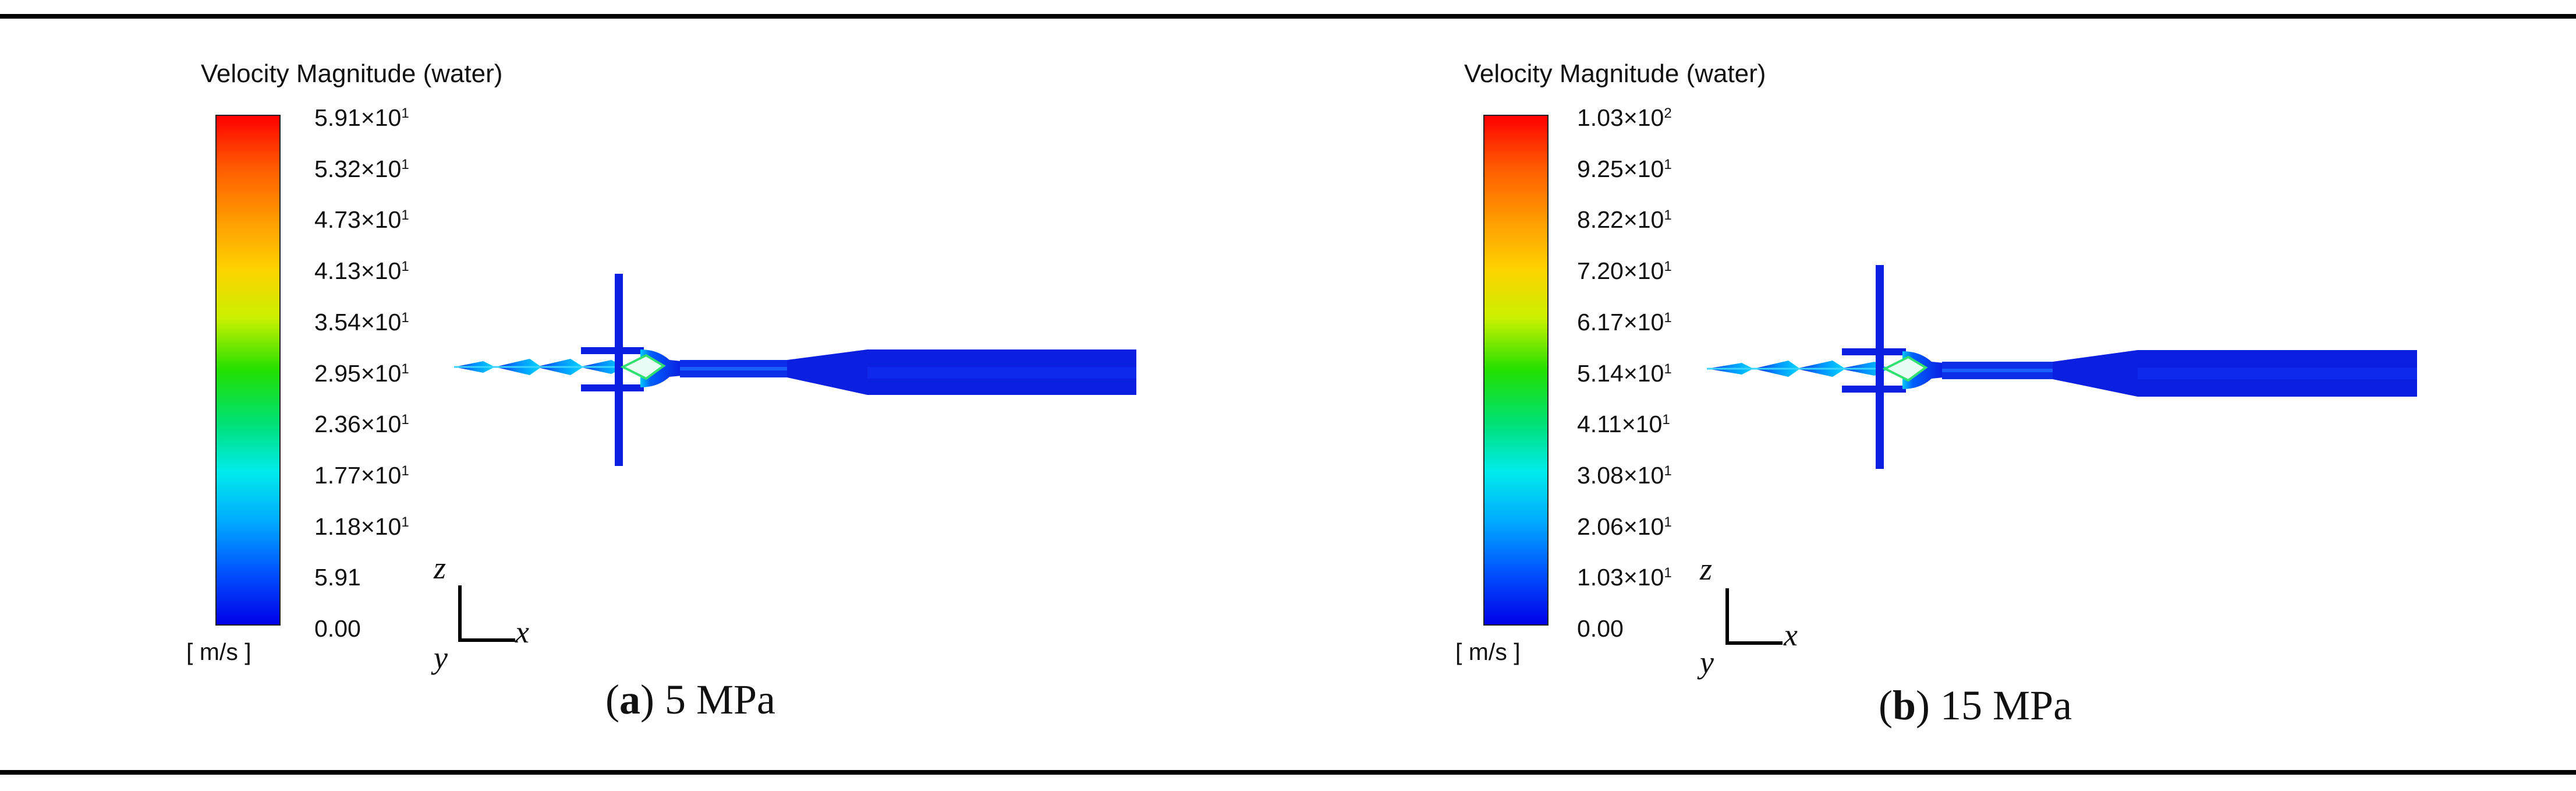 The height and width of the screenshot is (791, 2576). Describe the element at coordinates (361, 169) in the screenshot. I see `colorbar-tick-label: 5.32×101` at that location.